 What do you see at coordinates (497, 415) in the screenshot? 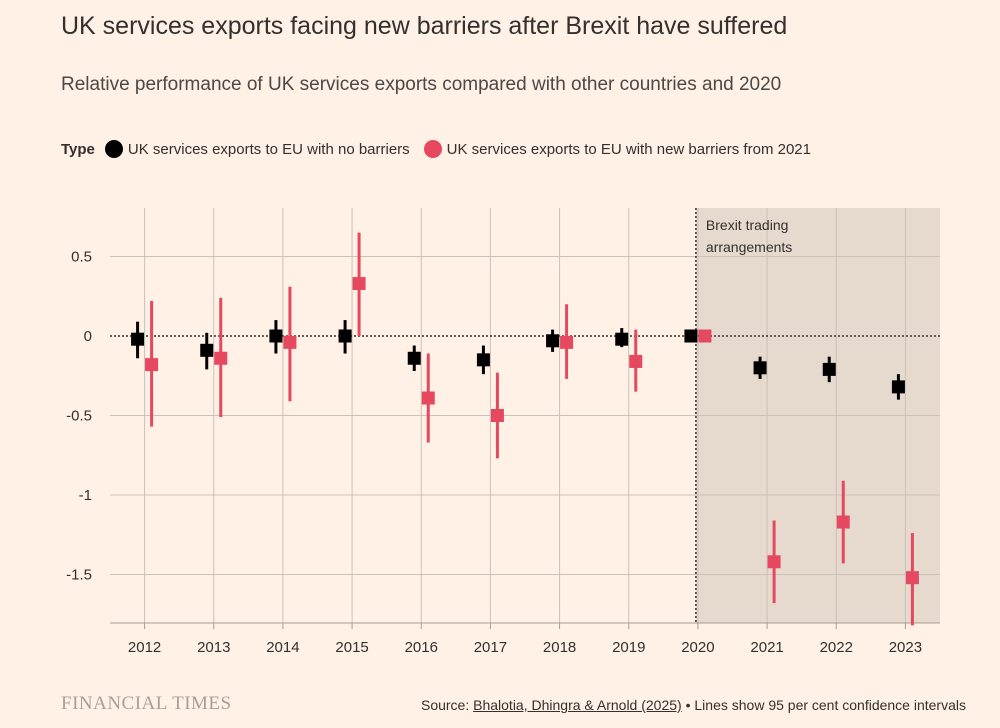
I see `point-new-barriers-2017` at bounding box center [497, 415].